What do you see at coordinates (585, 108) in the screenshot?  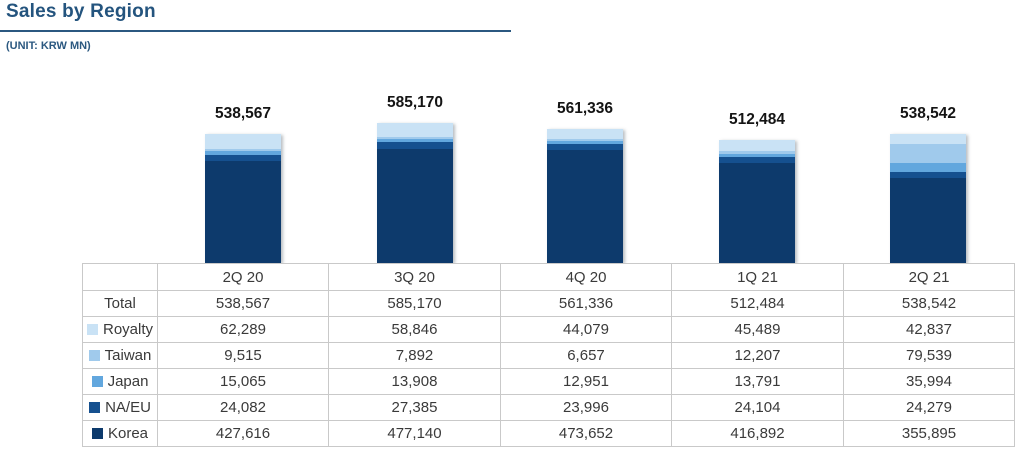 I see `bar-total-label: 561,336` at bounding box center [585, 108].